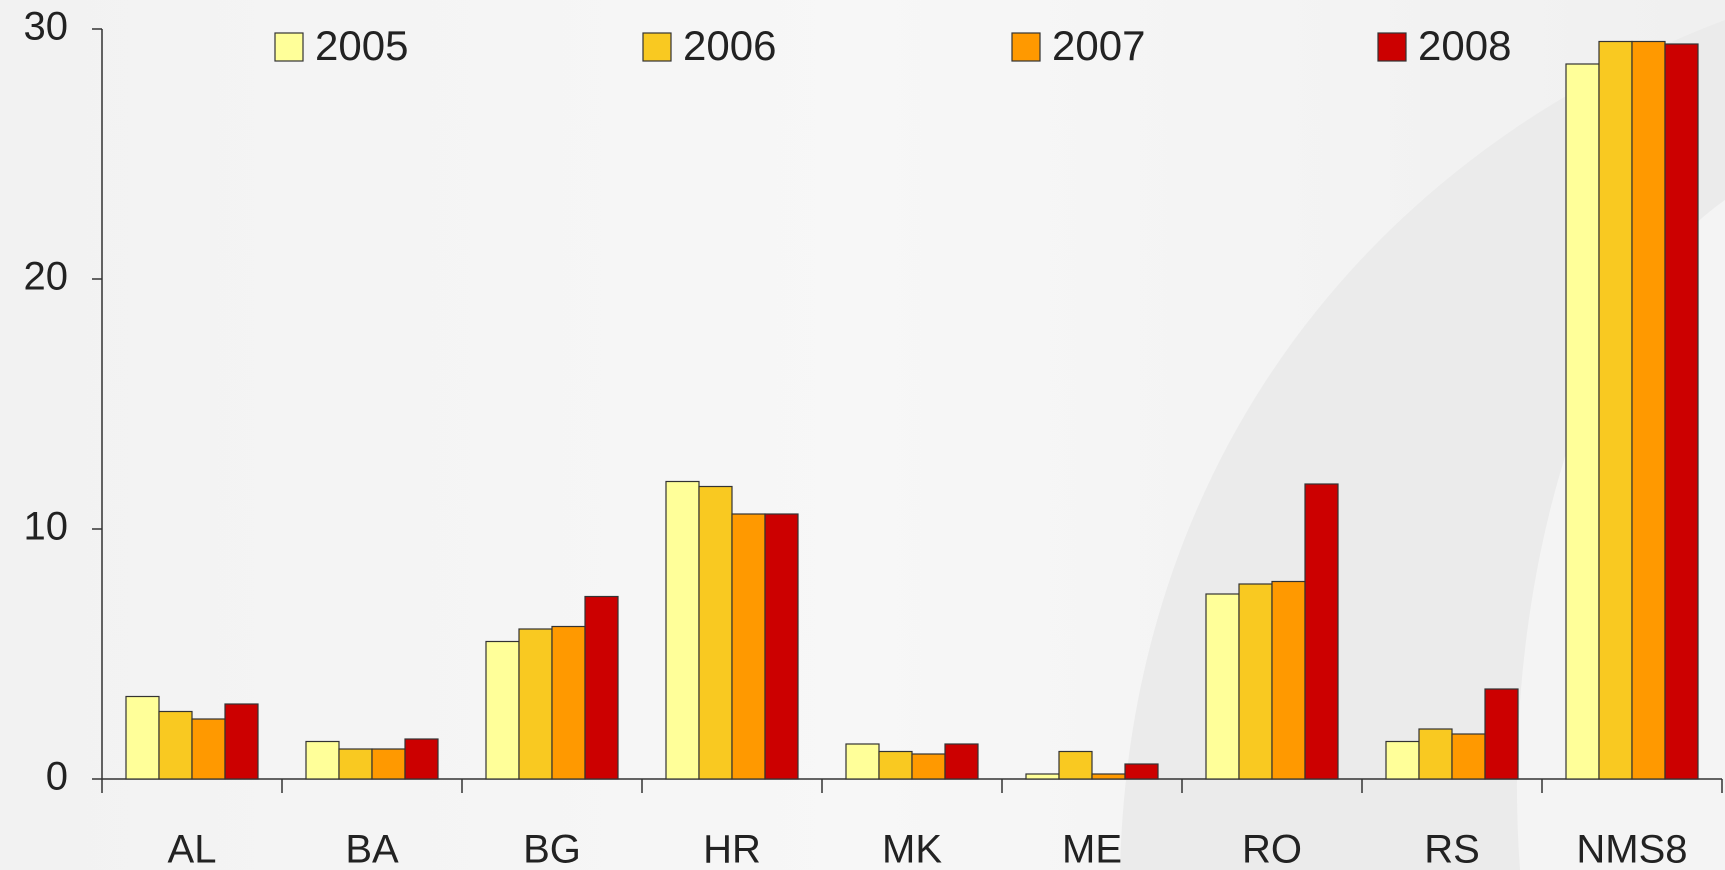 Image resolution: width=1725 pixels, height=870 pixels. Describe the element at coordinates (1092, 849) in the screenshot. I see `x-tick-label: ME` at that location.